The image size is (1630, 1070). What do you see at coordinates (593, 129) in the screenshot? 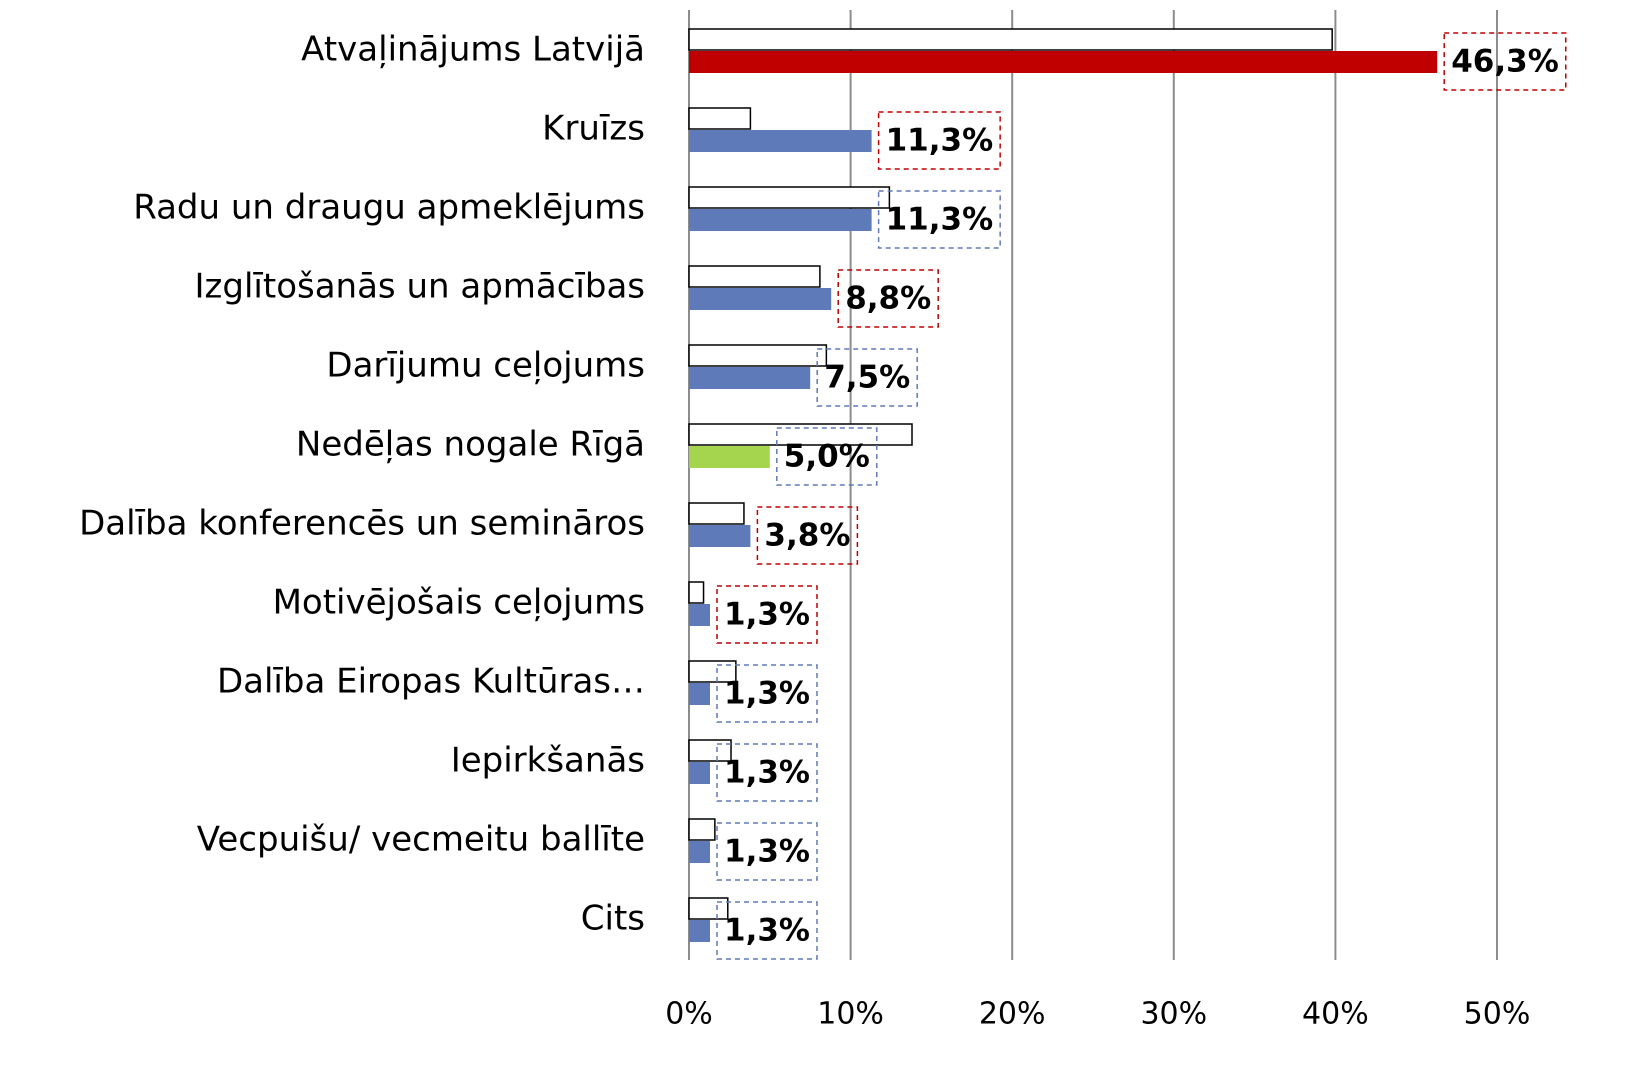
I see `category-label: Kruīzs` at bounding box center [593, 129].